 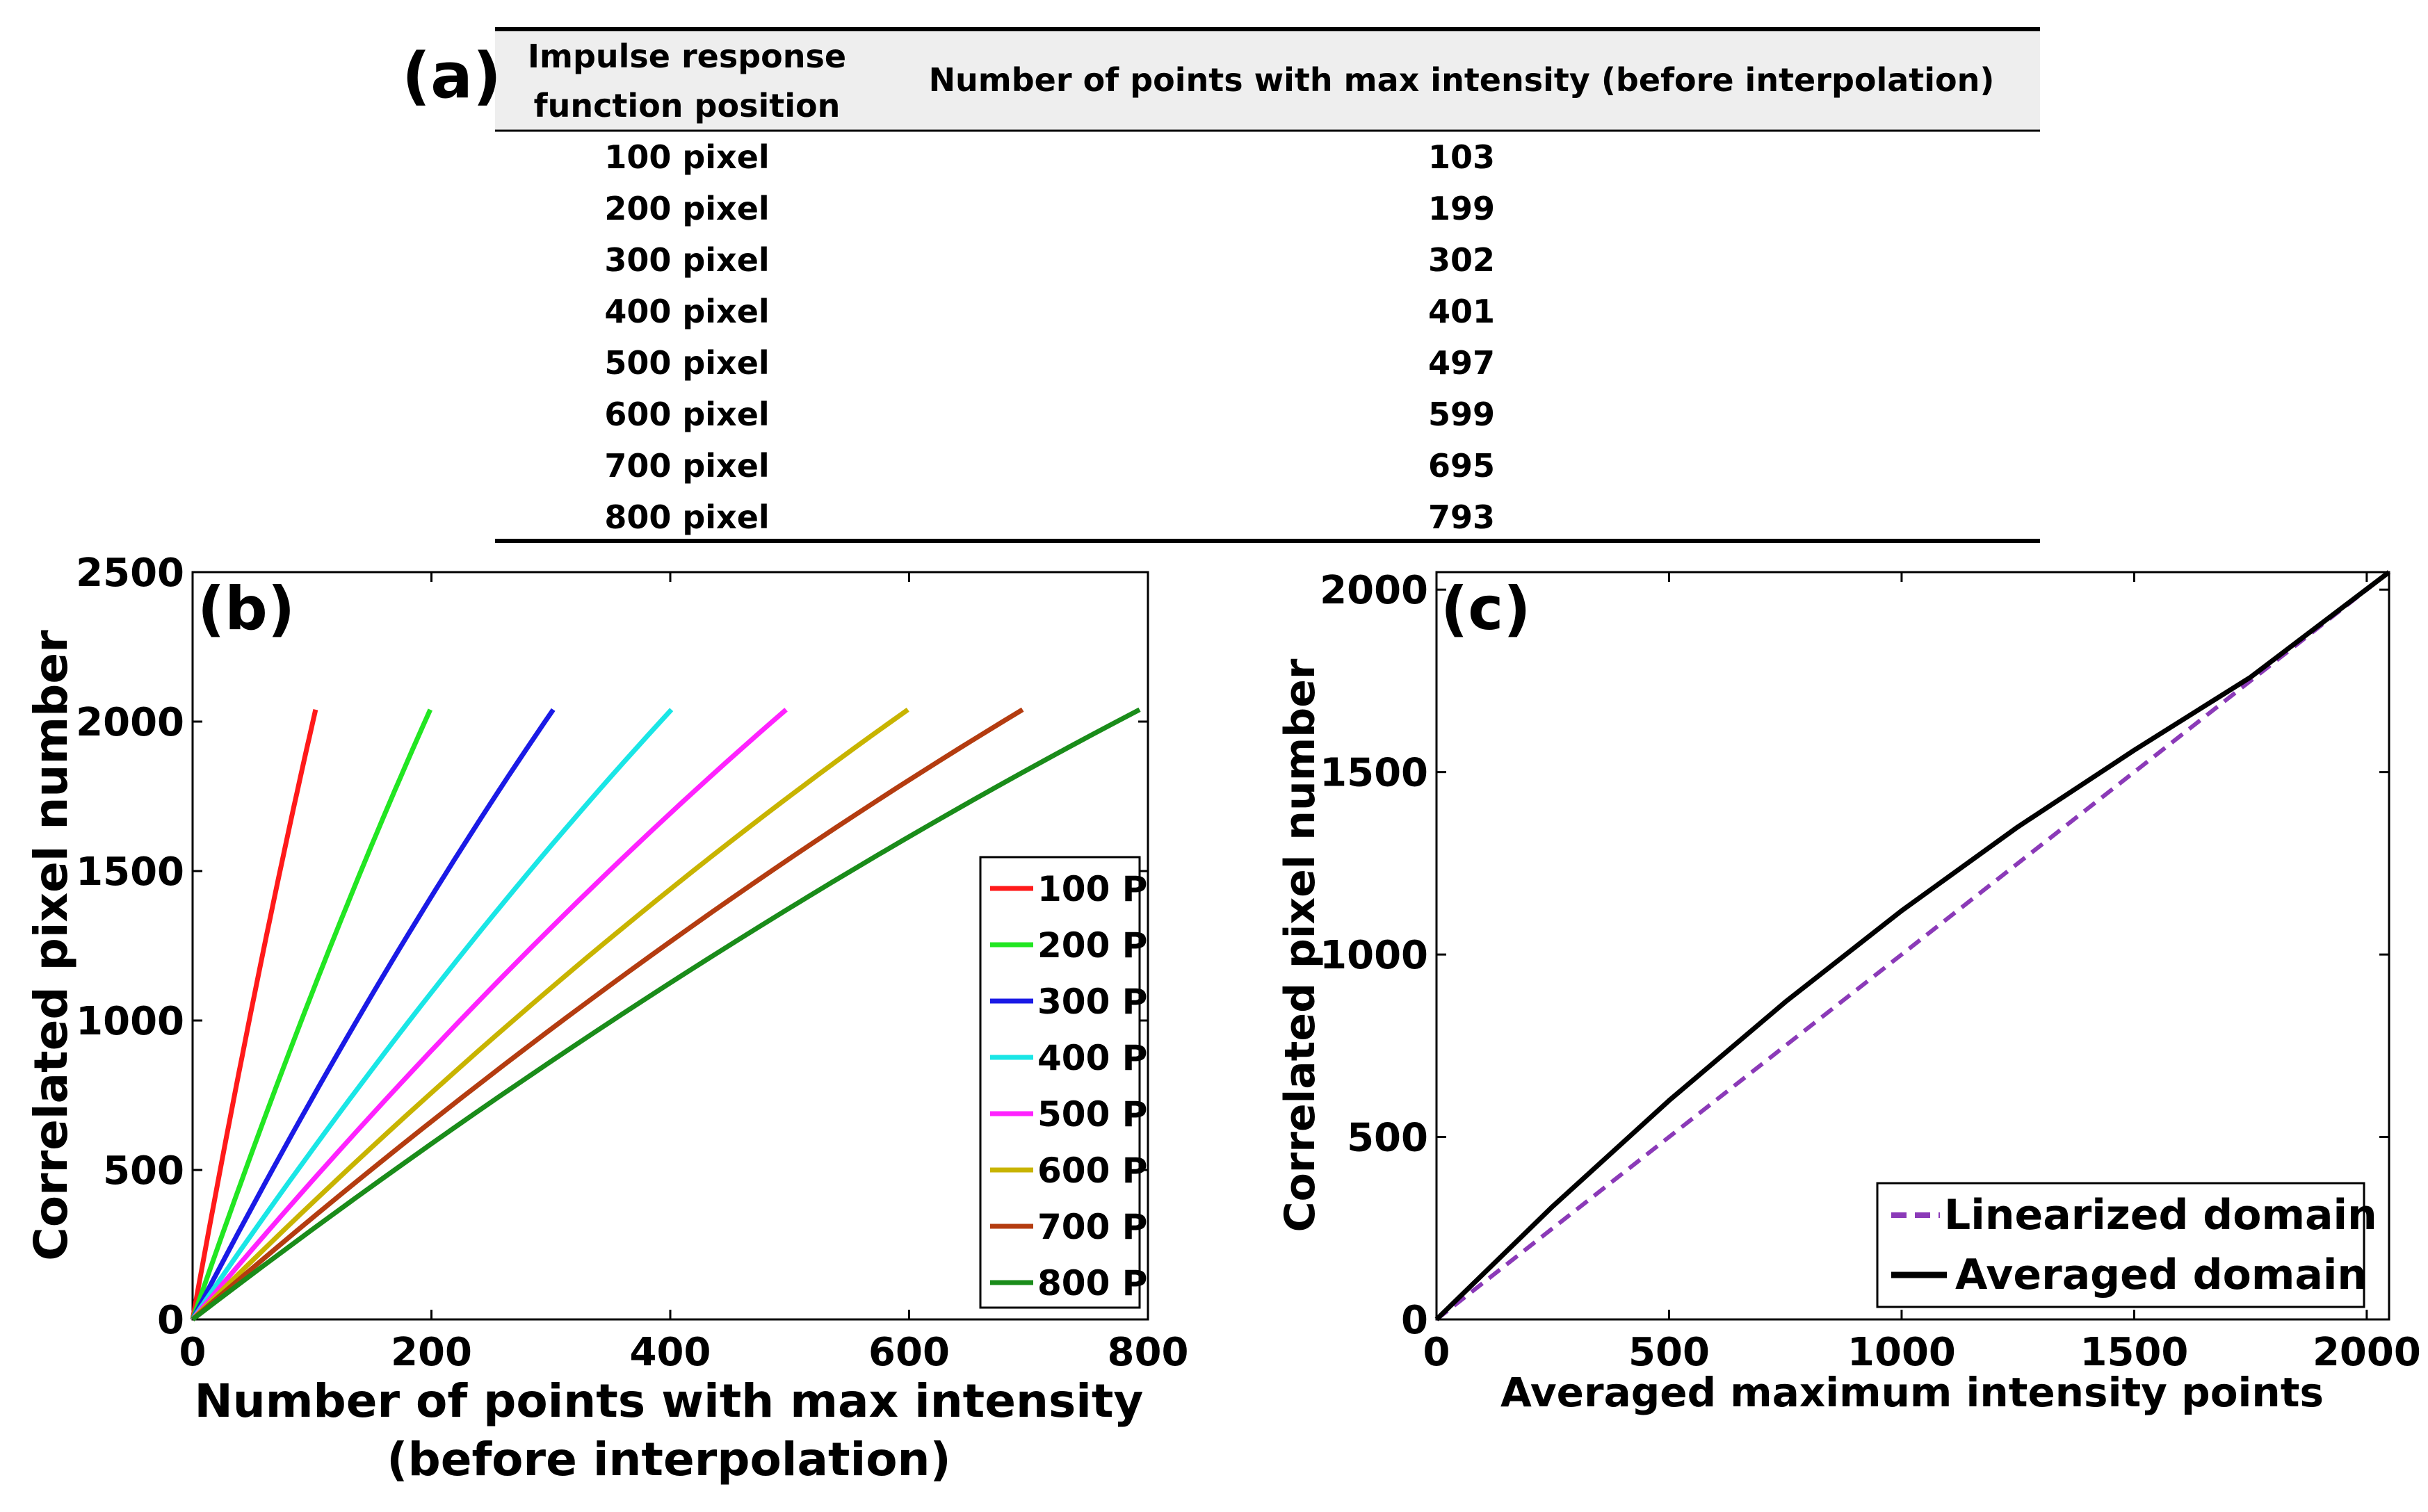 I want to click on legend-label: 600 P, so click(x=1092, y=1171).